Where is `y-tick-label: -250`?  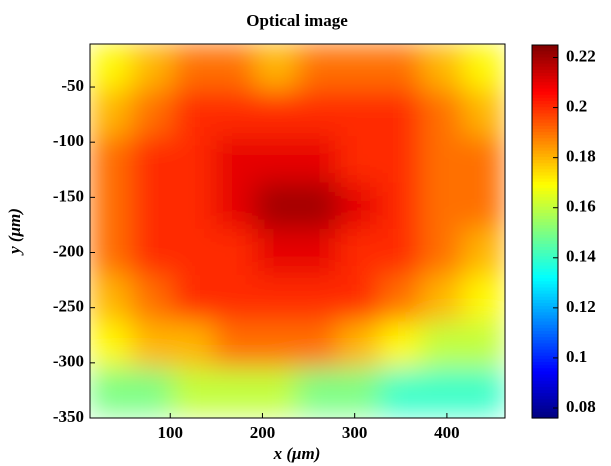
y-tick-label: -250 is located at coordinates (68, 306).